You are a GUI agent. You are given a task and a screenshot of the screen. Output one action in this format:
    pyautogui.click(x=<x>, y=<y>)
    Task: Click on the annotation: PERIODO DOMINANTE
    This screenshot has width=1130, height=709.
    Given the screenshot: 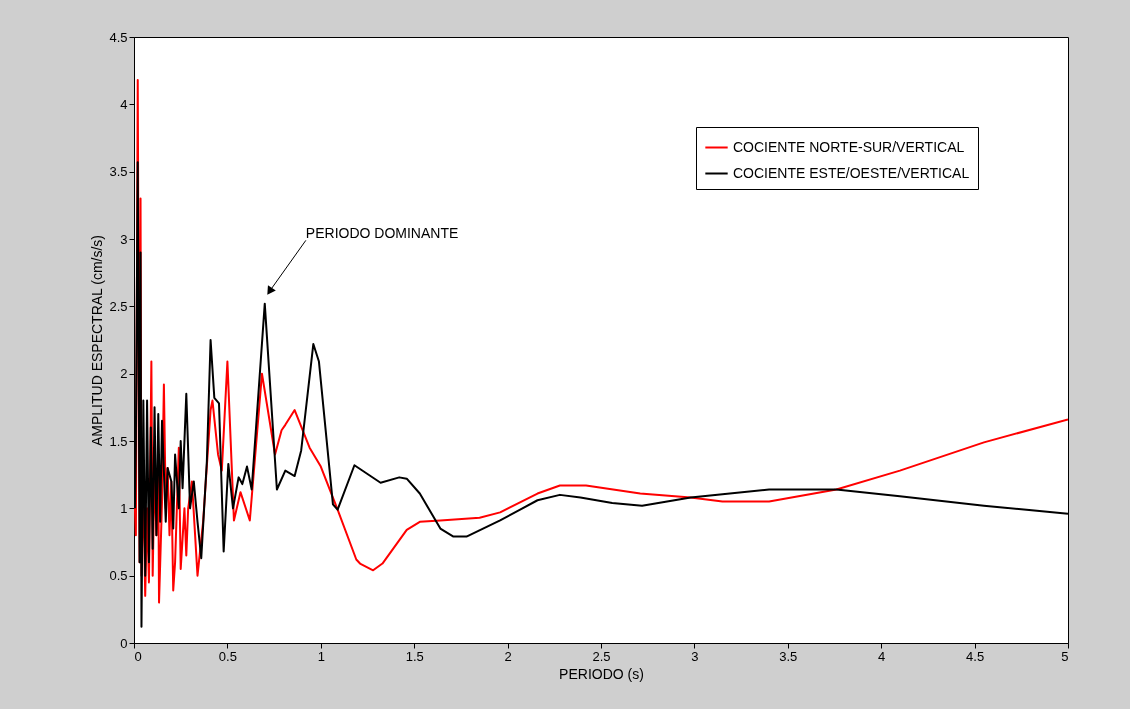 What is the action you would take?
    pyautogui.click(x=382, y=232)
    